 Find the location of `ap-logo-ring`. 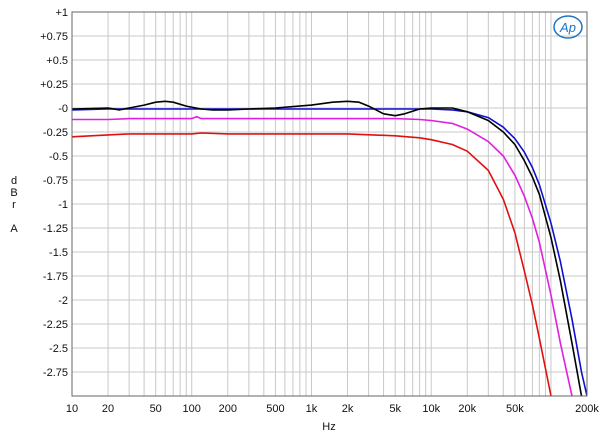

ap-logo-ring is located at coordinates (568, 27).